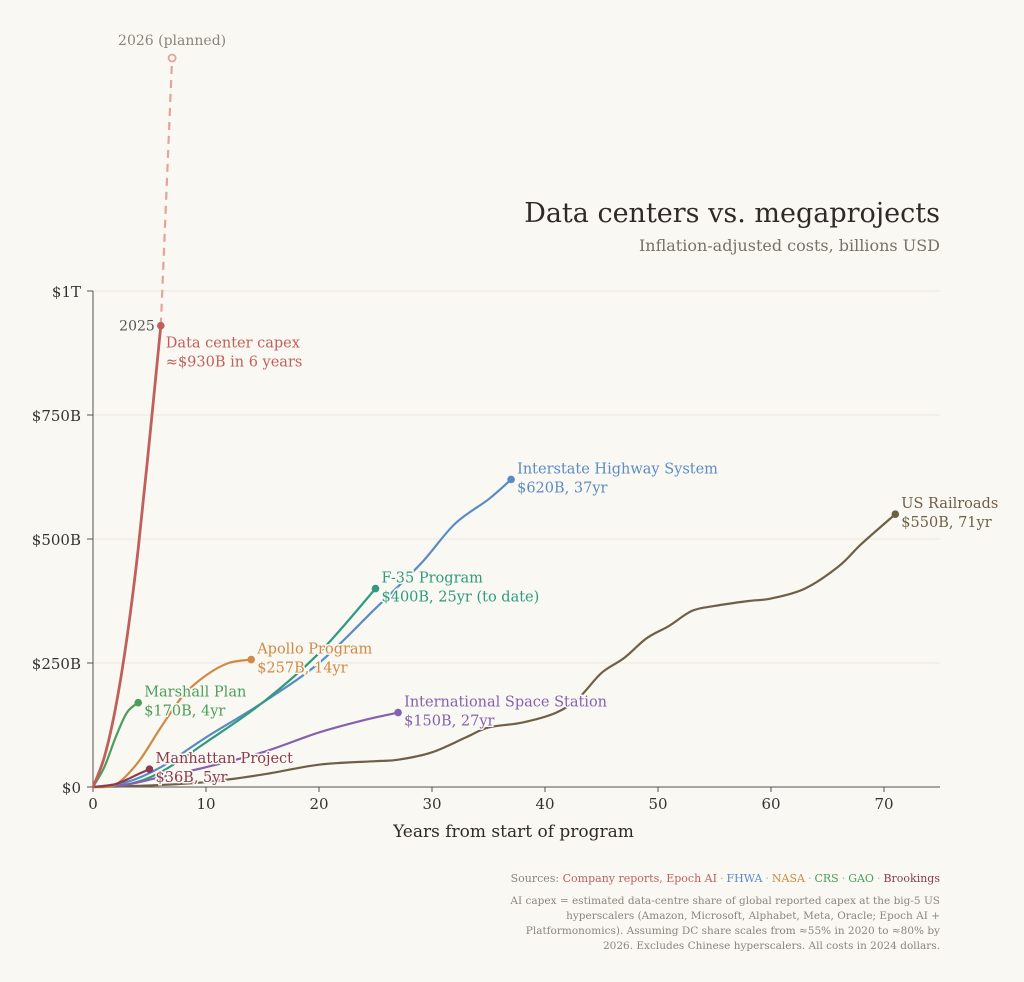  I want to click on series-endpoint-apollo, so click(251, 659).